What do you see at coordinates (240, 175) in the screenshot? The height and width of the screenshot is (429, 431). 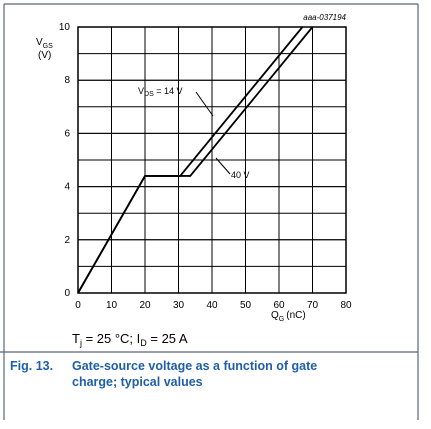 I see `annotation: 40 V` at bounding box center [240, 175].